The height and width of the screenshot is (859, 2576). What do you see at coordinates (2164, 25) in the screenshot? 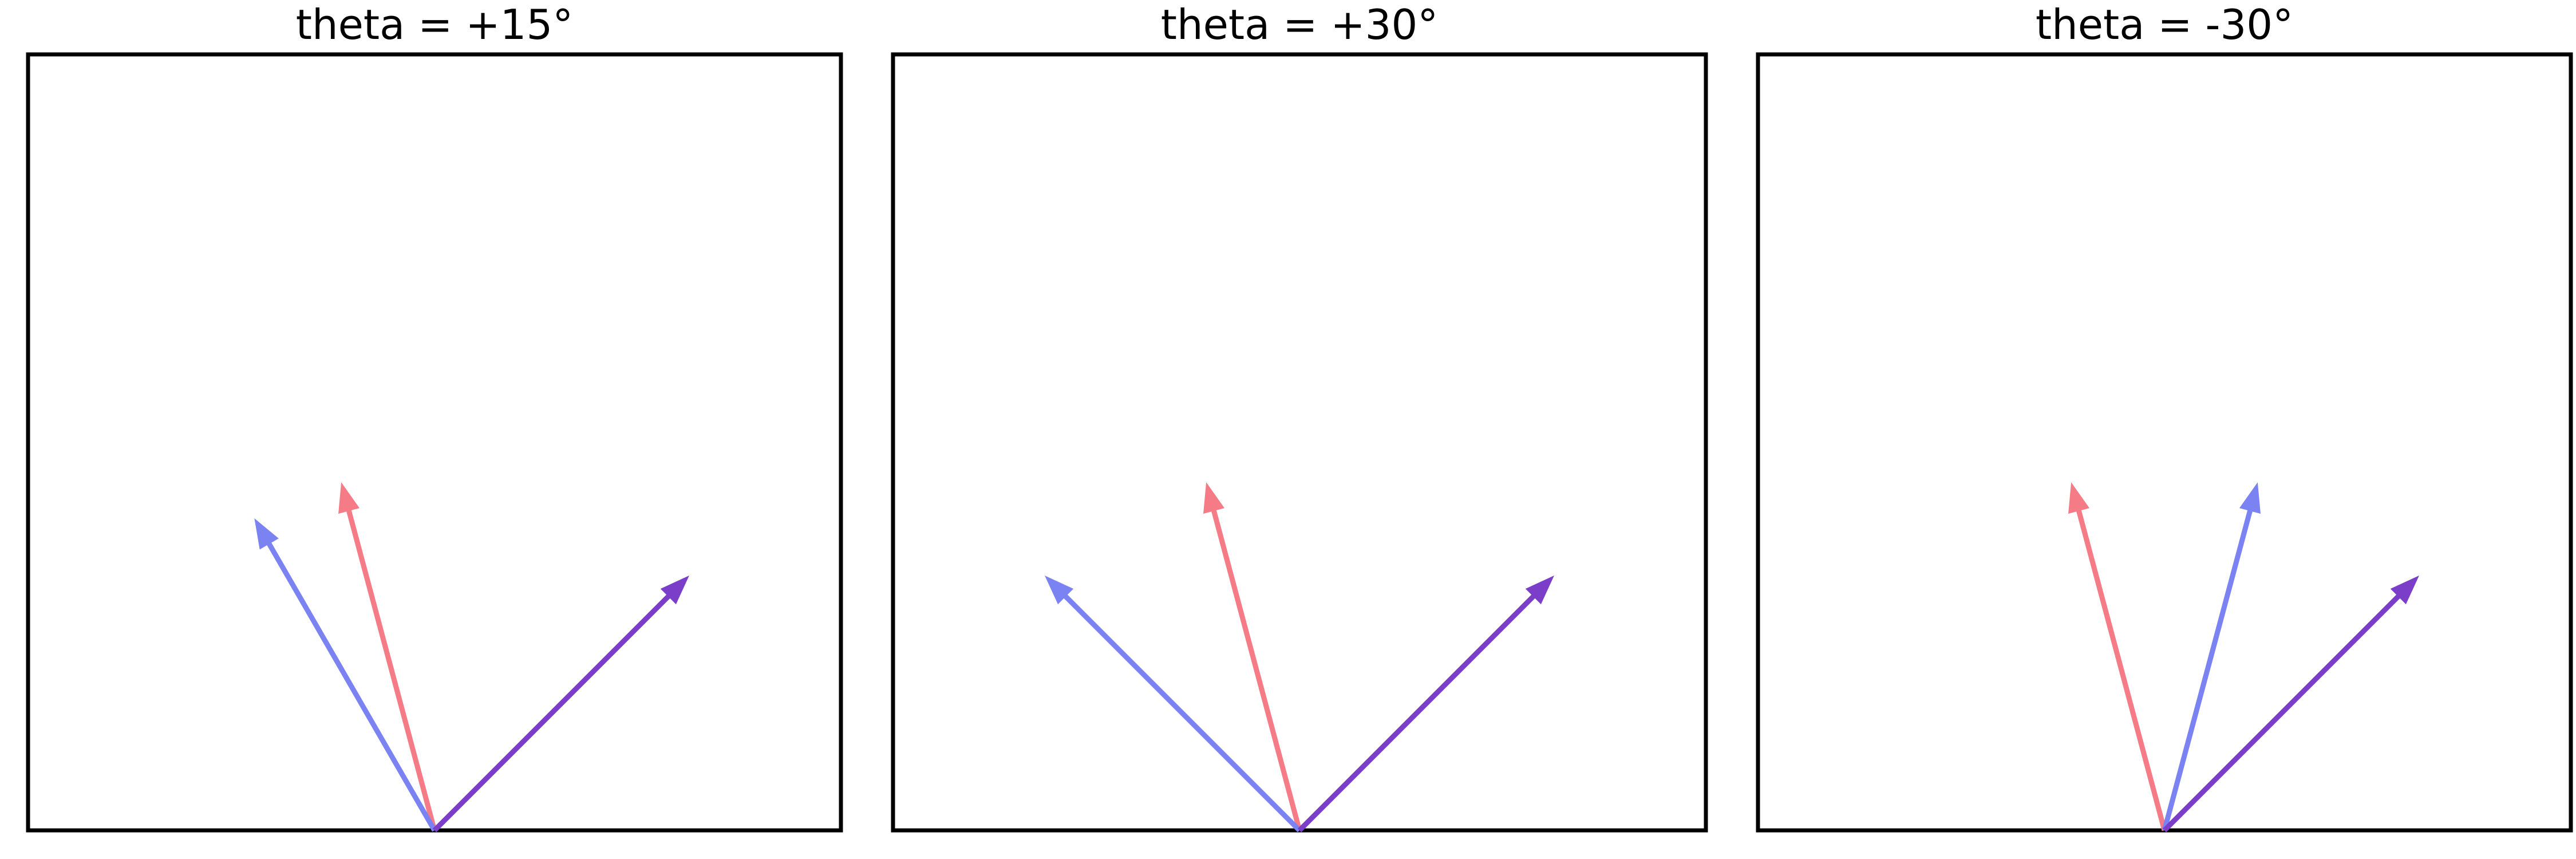
I see `panel-title: theta = -30°` at bounding box center [2164, 25].